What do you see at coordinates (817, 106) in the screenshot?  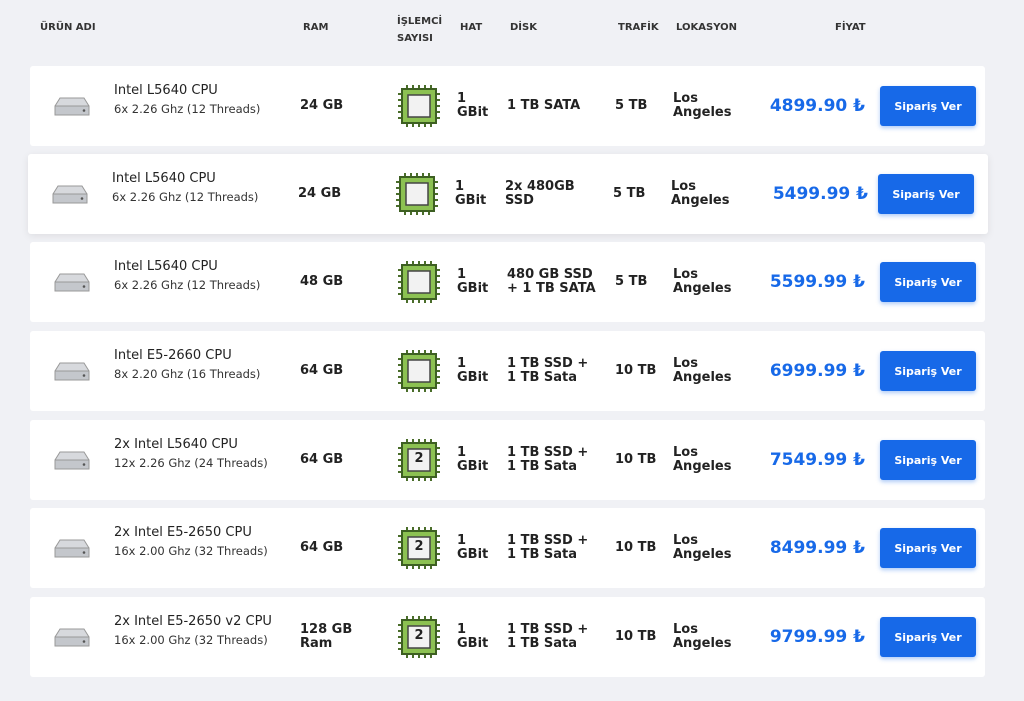 I see `price: 4899.90 ₺` at bounding box center [817, 106].